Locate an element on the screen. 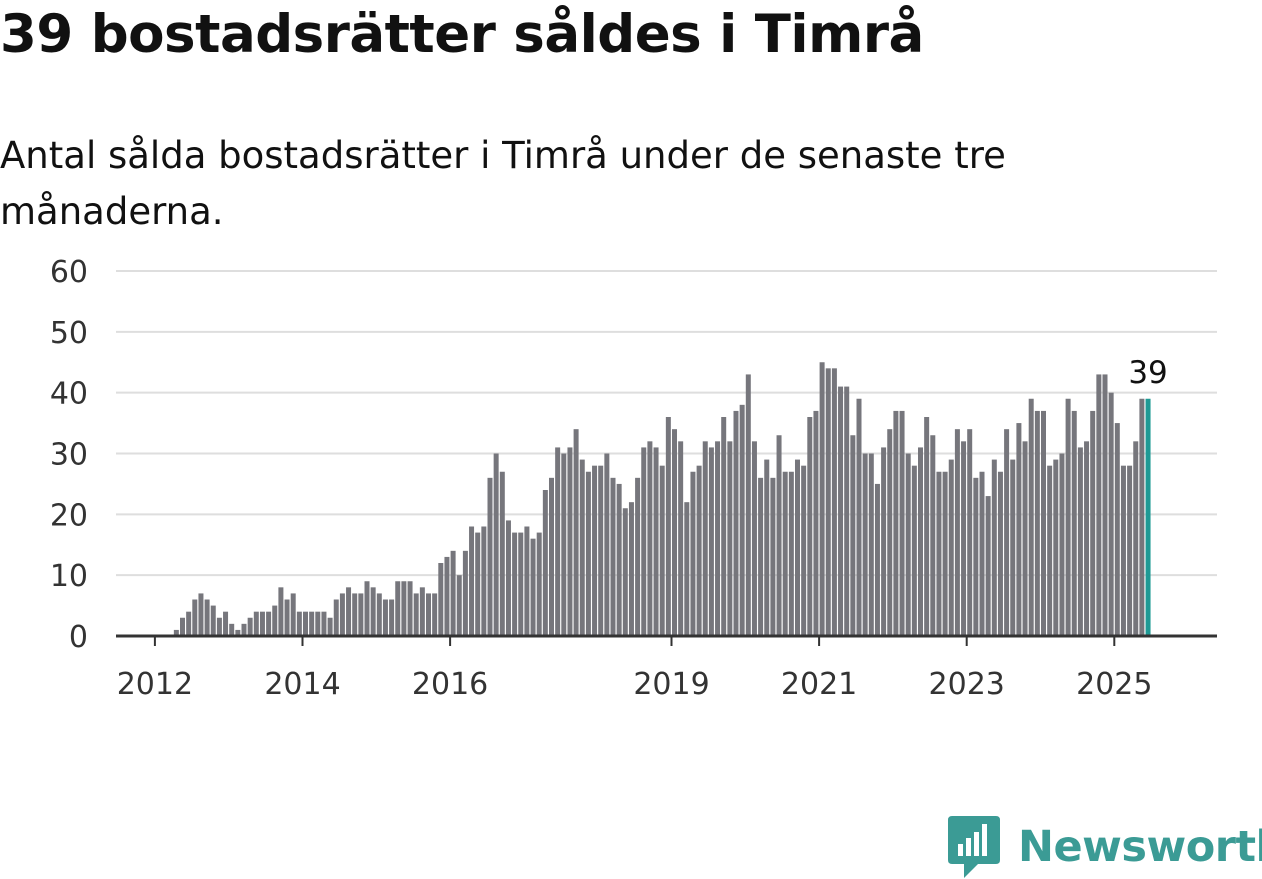 This screenshot has height=879, width=1262. chart-title: 39 bostadsrätter såldes i Timrå is located at coordinates (462, 34).